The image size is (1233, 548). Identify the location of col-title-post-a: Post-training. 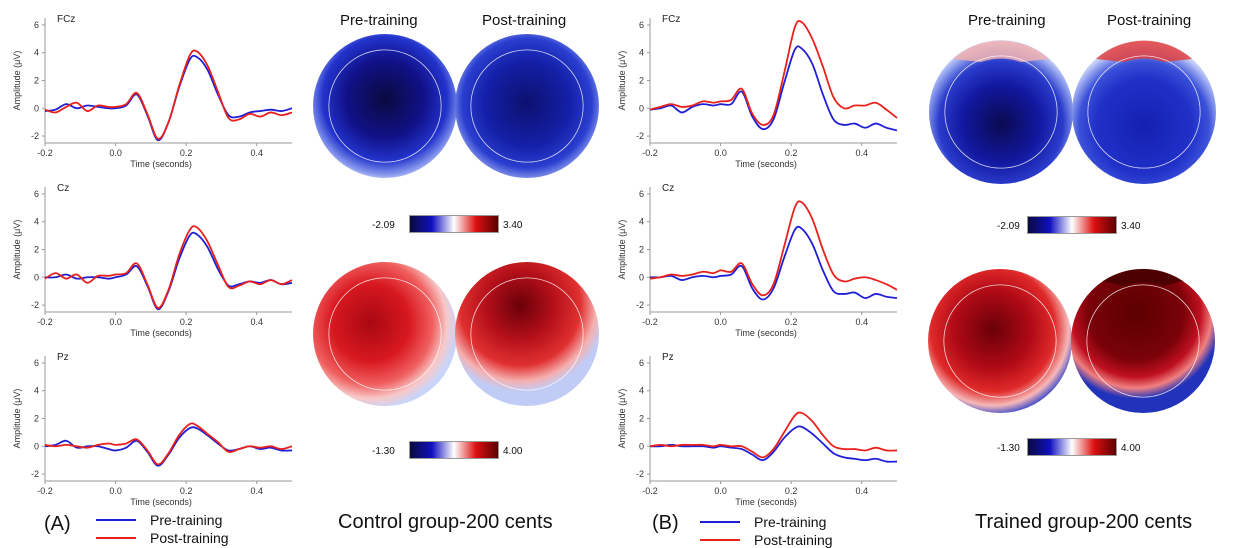
(524, 20).